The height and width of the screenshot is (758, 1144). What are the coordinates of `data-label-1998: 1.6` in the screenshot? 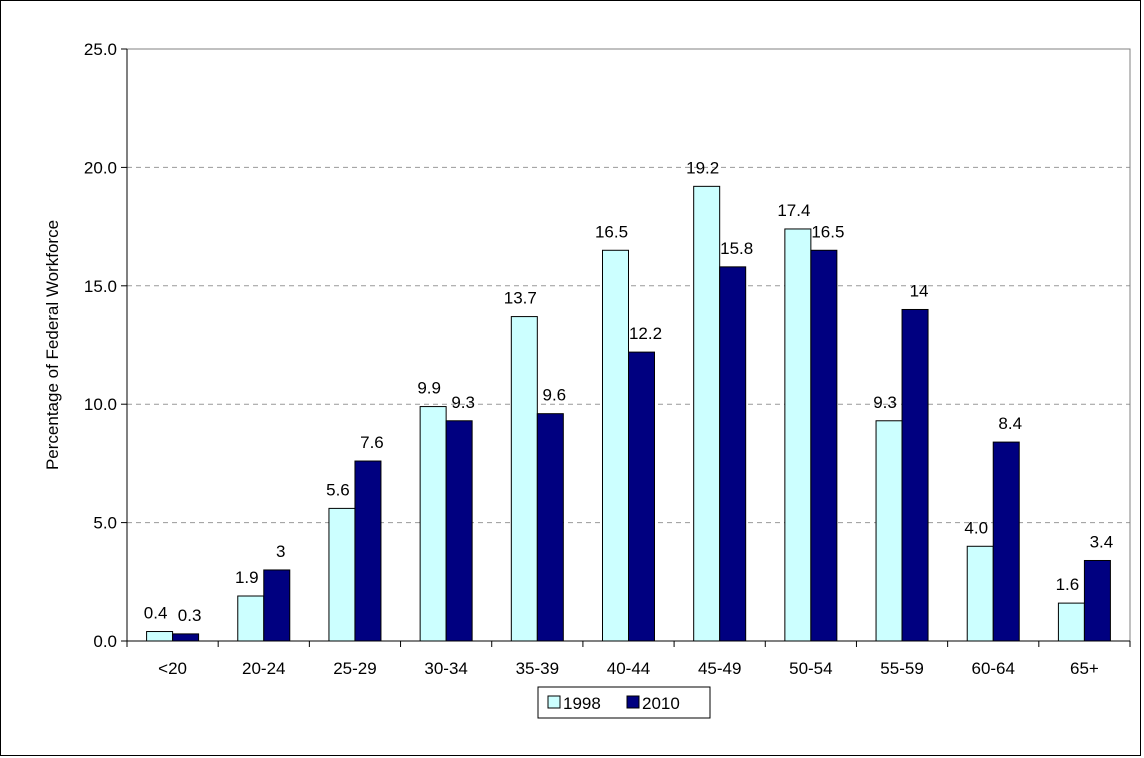 It's located at (1068, 584).